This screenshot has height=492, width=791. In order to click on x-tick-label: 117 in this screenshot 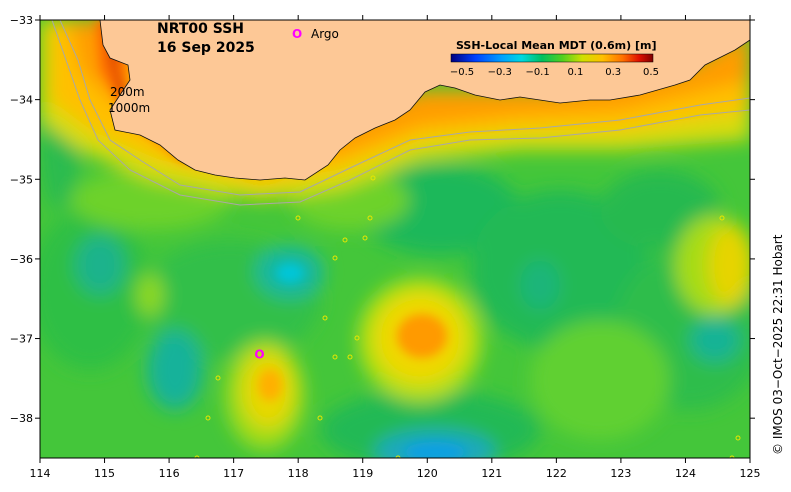, I will do `click(233, 473)`.